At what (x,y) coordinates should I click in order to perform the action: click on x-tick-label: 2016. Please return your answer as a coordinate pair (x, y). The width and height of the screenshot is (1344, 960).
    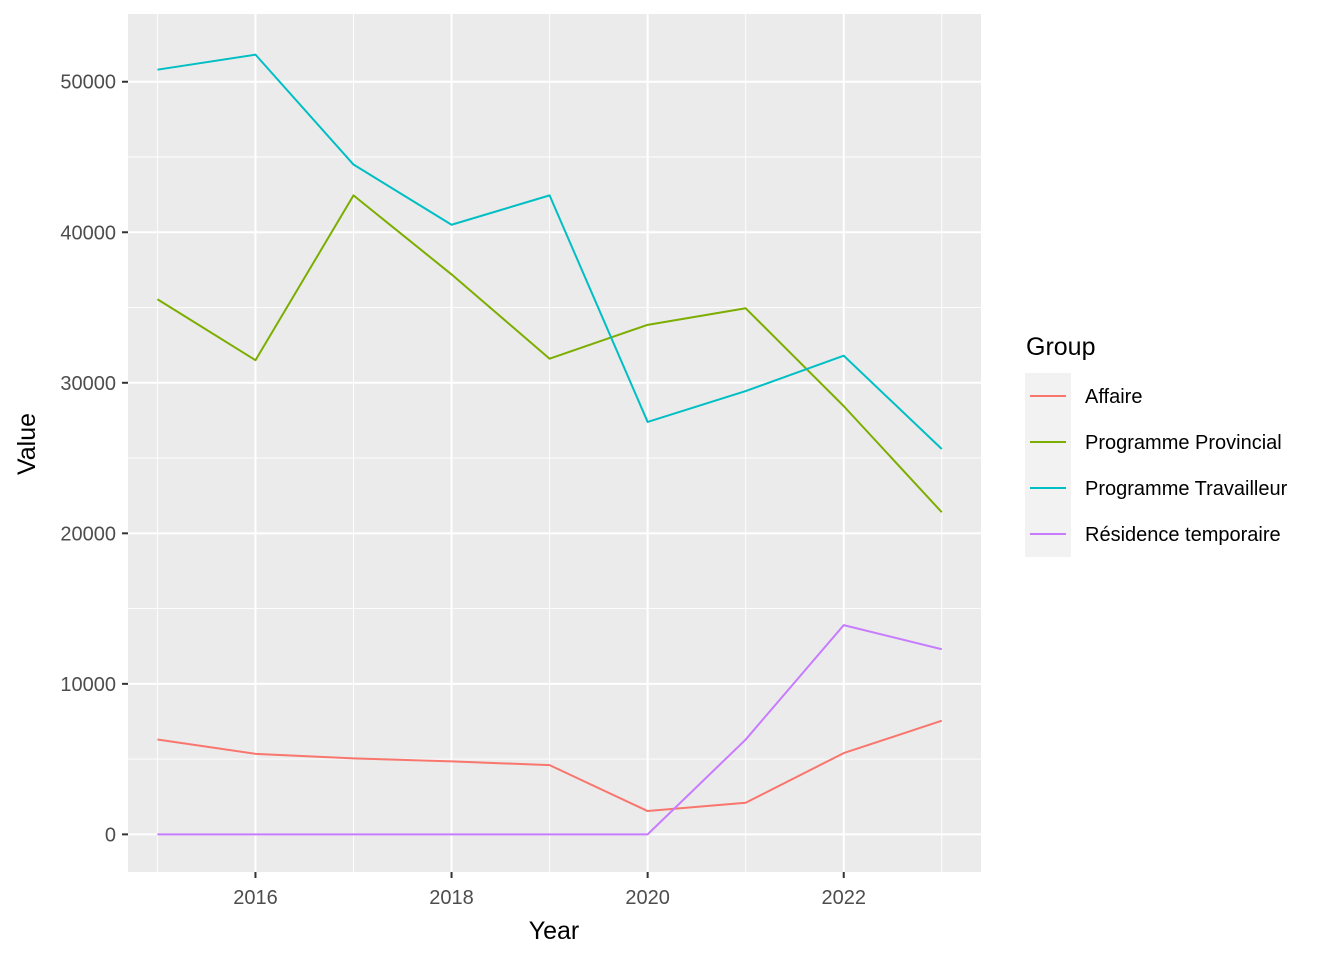
    Looking at the image, I should click on (255, 898).